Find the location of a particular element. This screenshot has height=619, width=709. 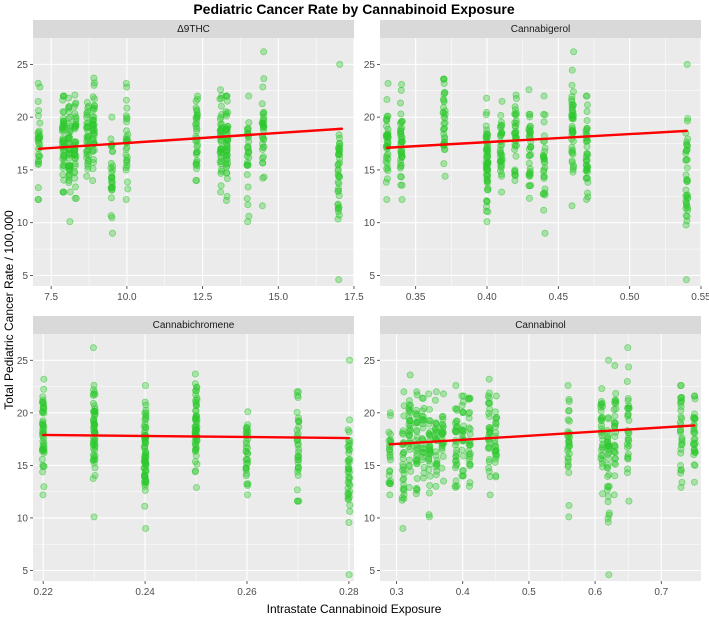

facet-strip-label: Cannabinol is located at coordinates (540, 325).